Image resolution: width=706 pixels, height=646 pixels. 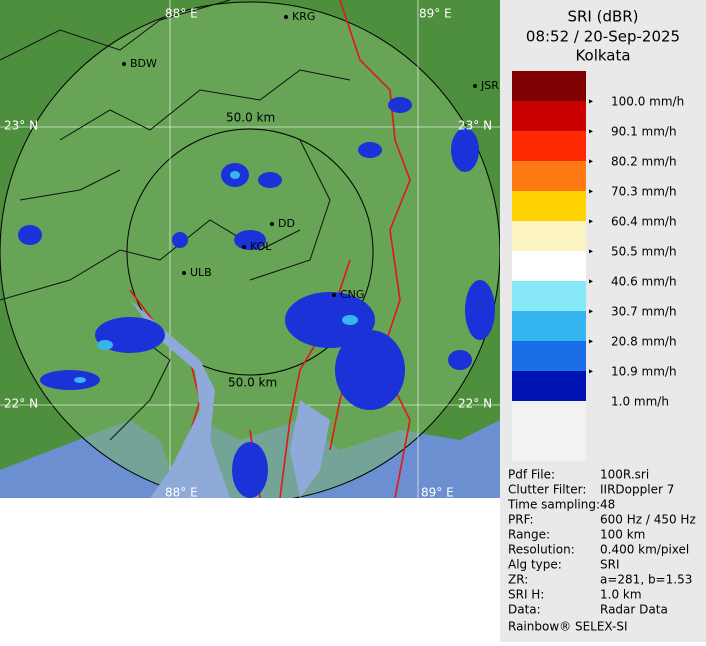 I want to click on info-value: 0.400 km/pixel, so click(x=644, y=550).